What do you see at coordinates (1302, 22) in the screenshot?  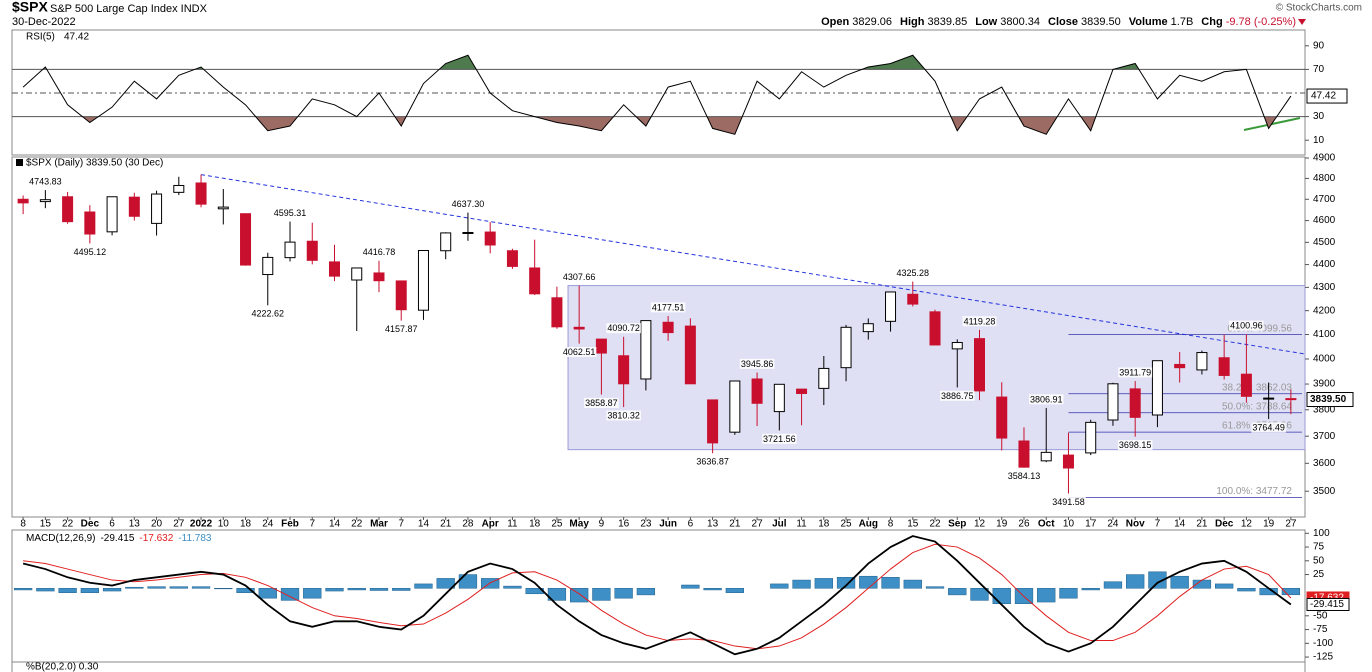 I see `change-arrow` at bounding box center [1302, 22].